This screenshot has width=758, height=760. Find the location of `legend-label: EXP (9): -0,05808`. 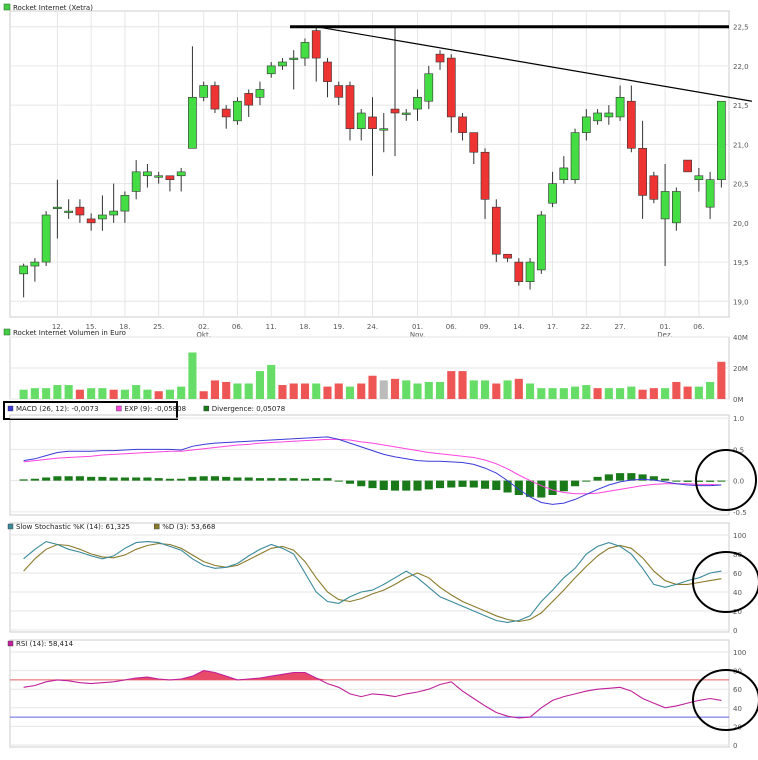

legend-label: EXP (9): -0,05808 is located at coordinates (155, 409).